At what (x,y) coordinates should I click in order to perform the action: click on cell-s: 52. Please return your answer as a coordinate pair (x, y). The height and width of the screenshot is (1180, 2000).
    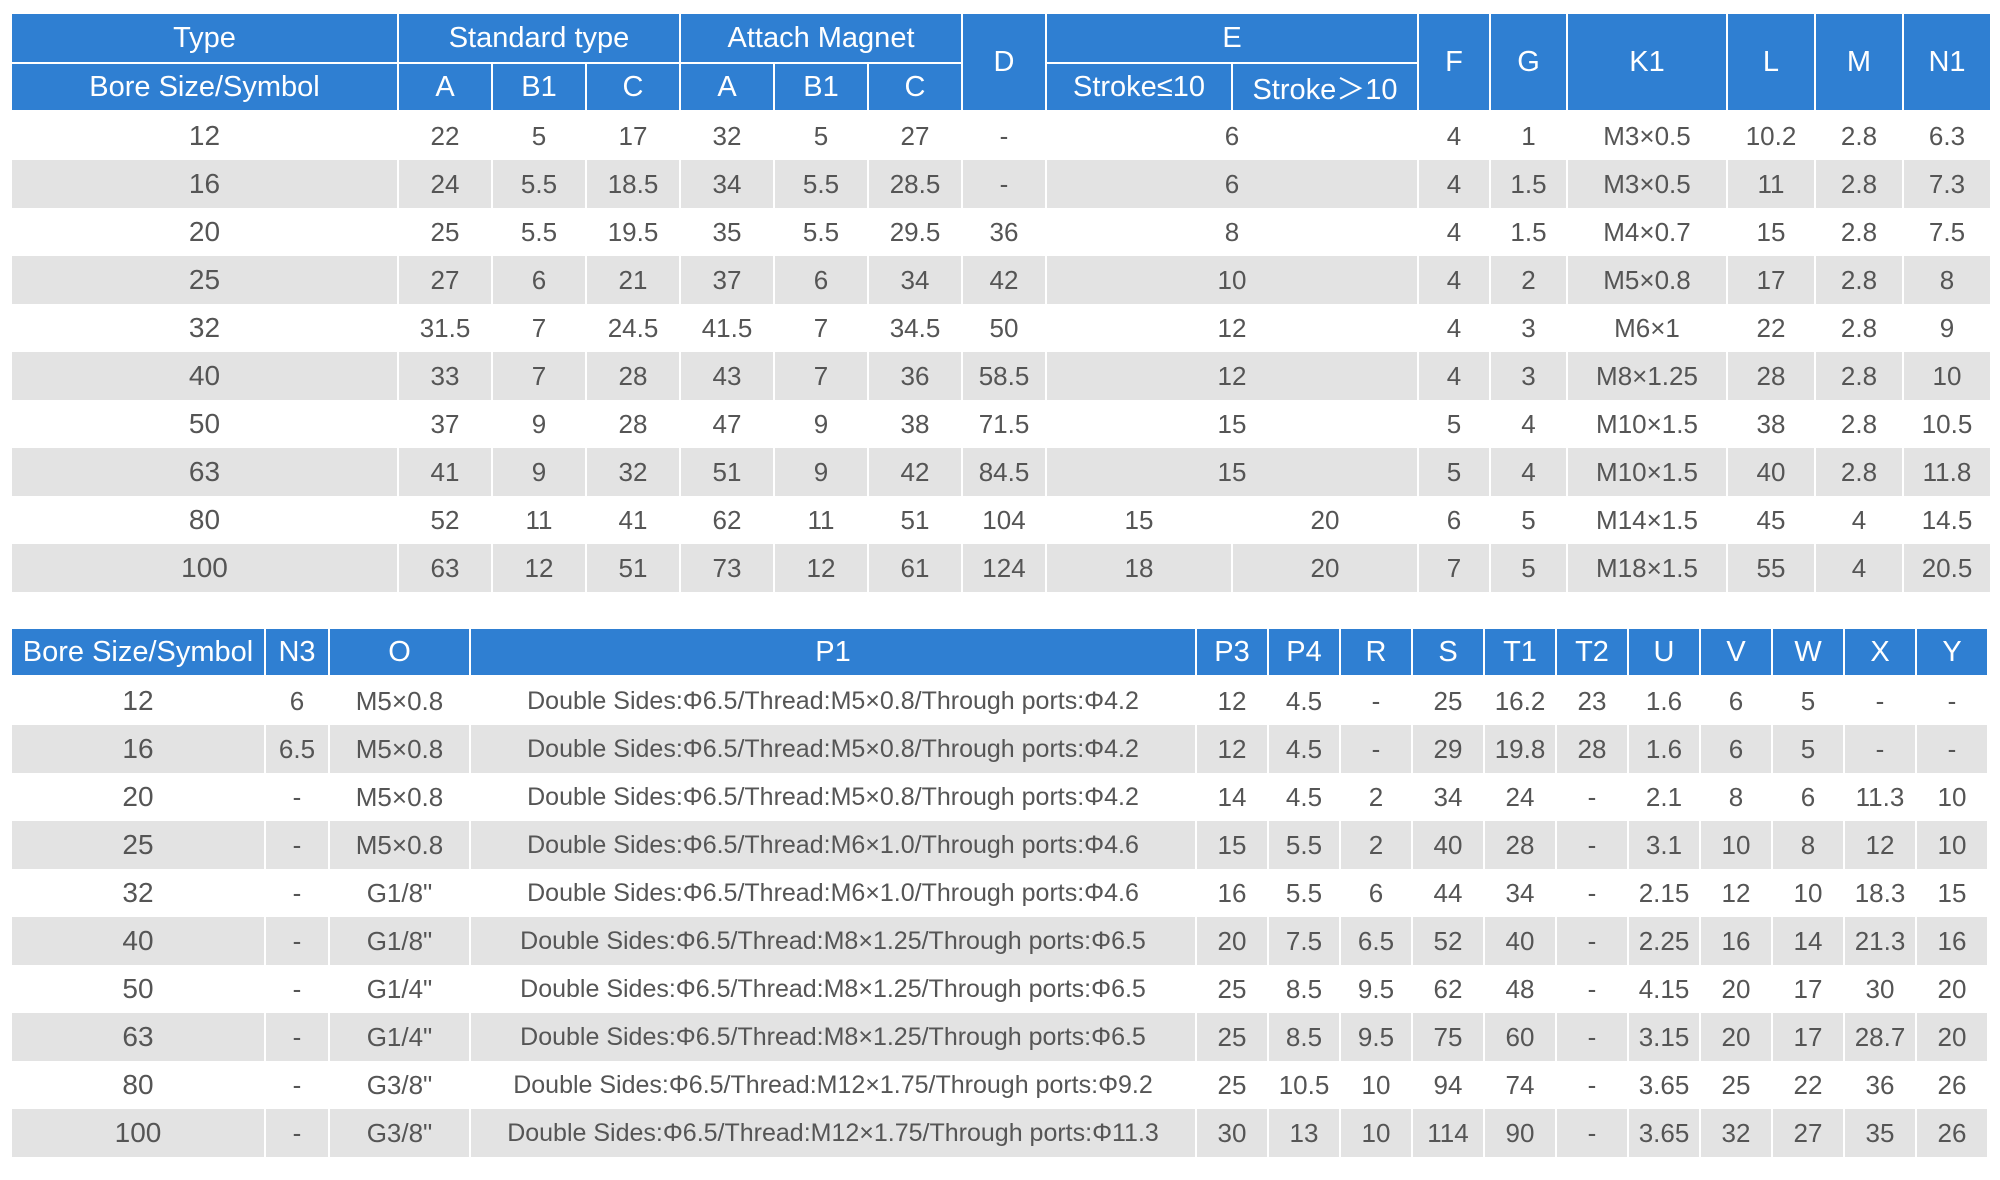
    Looking at the image, I should click on (1448, 941).